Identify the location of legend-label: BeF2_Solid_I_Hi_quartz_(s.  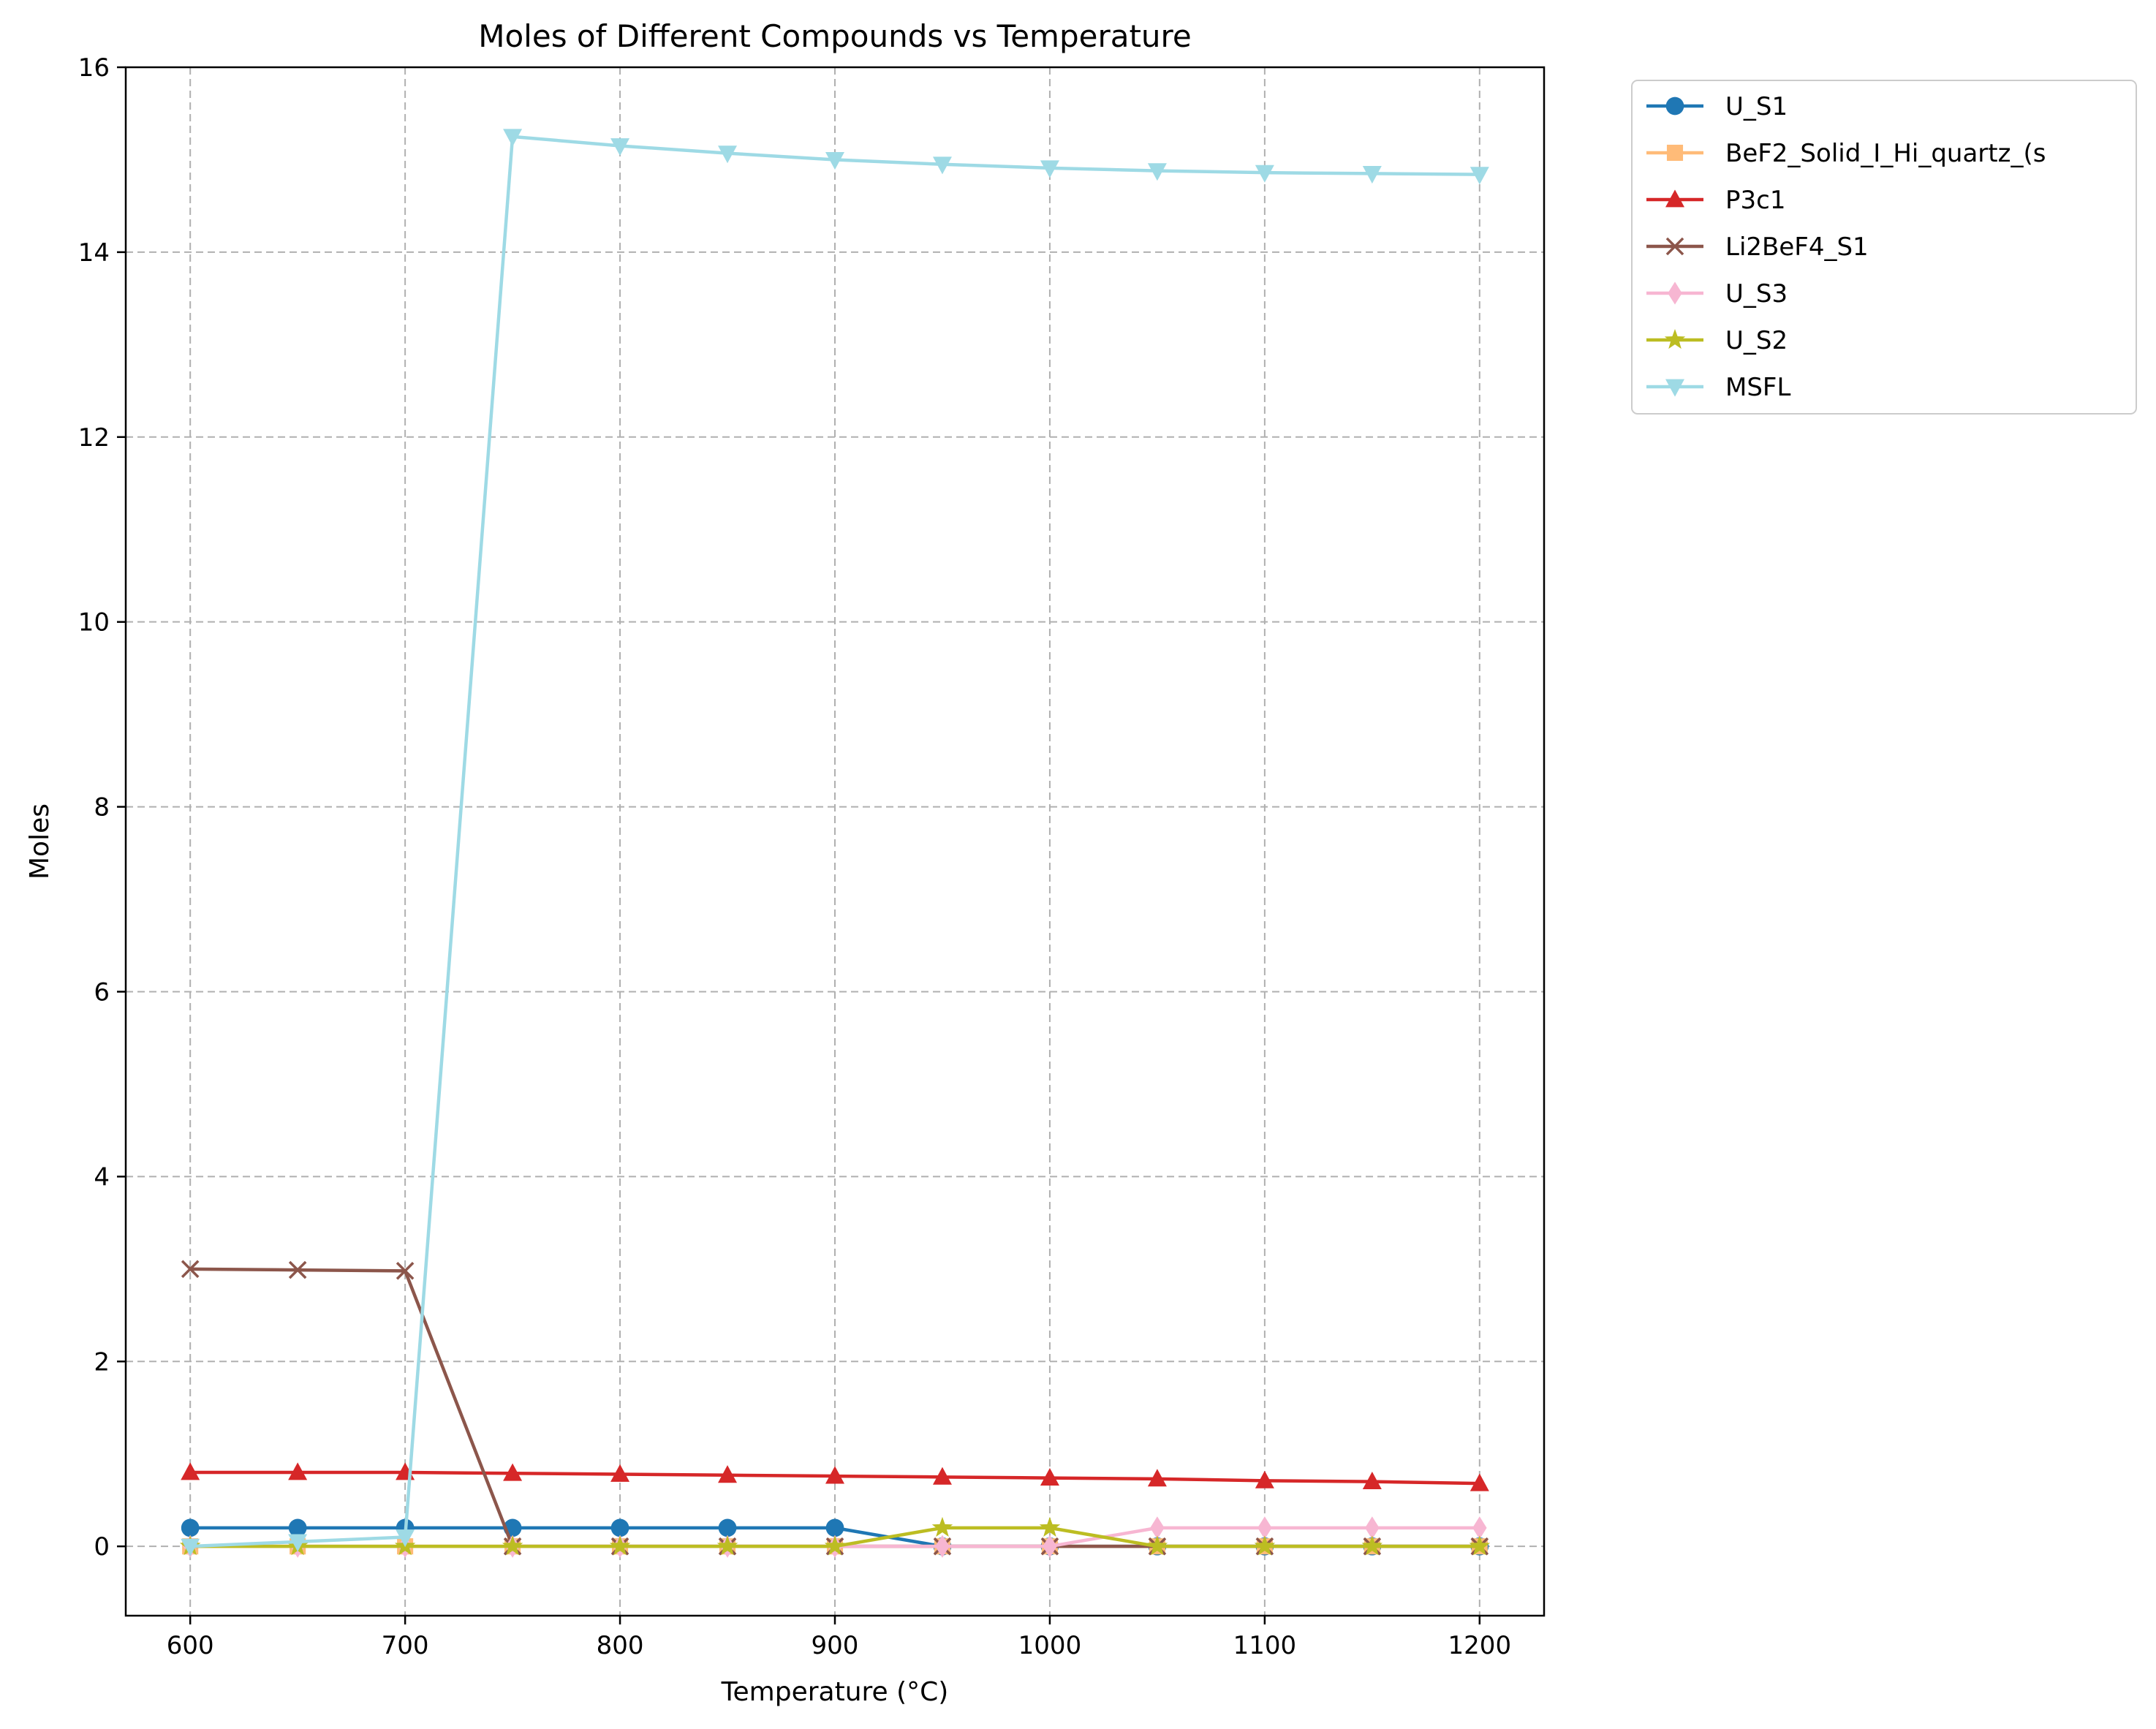
(1885, 154).